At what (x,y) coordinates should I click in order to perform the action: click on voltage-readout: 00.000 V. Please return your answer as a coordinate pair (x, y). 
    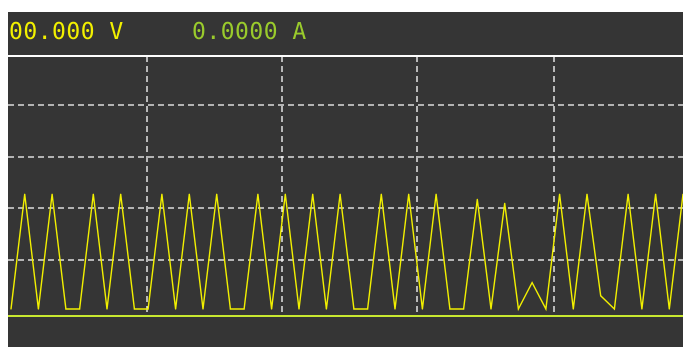
    Looking at the image, I should click on (66, 32).